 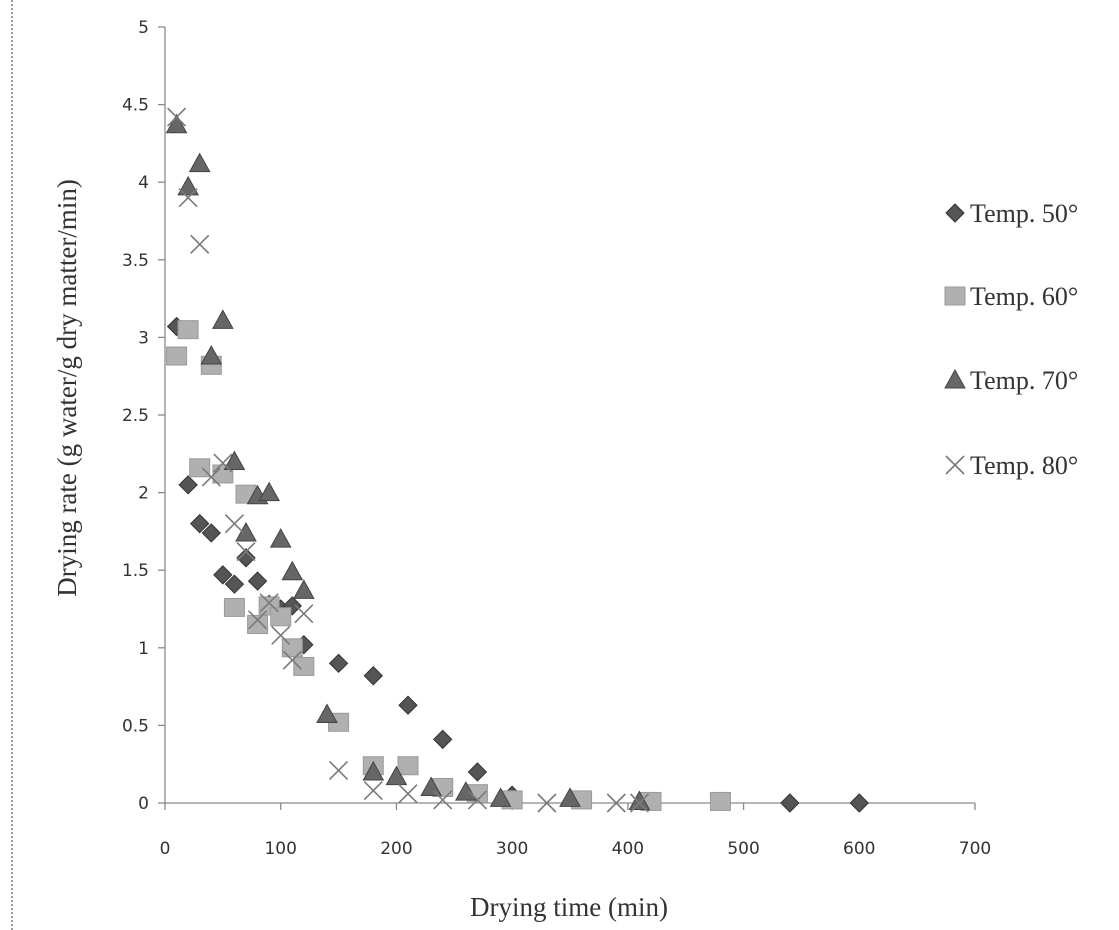 What do you see at coordinates (135, 416) in the screenshot?
I see `y-tick-label: 2.5` at bounding box center [135, 416].